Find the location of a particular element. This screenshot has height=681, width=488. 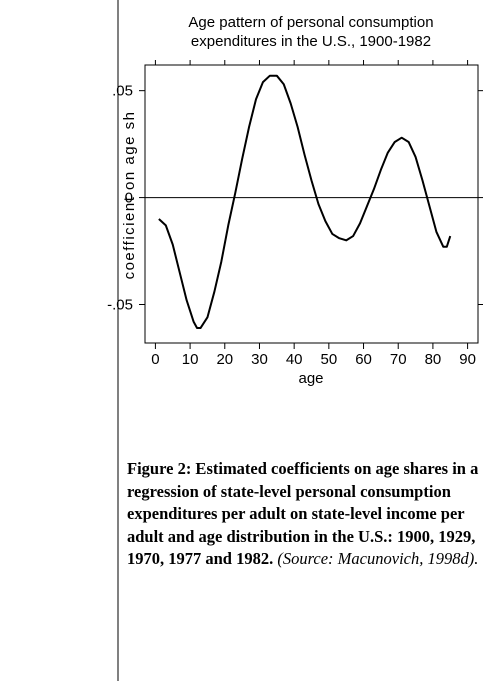

y-axis-label: coefficient on age sh is located at coordinates (129, 195).